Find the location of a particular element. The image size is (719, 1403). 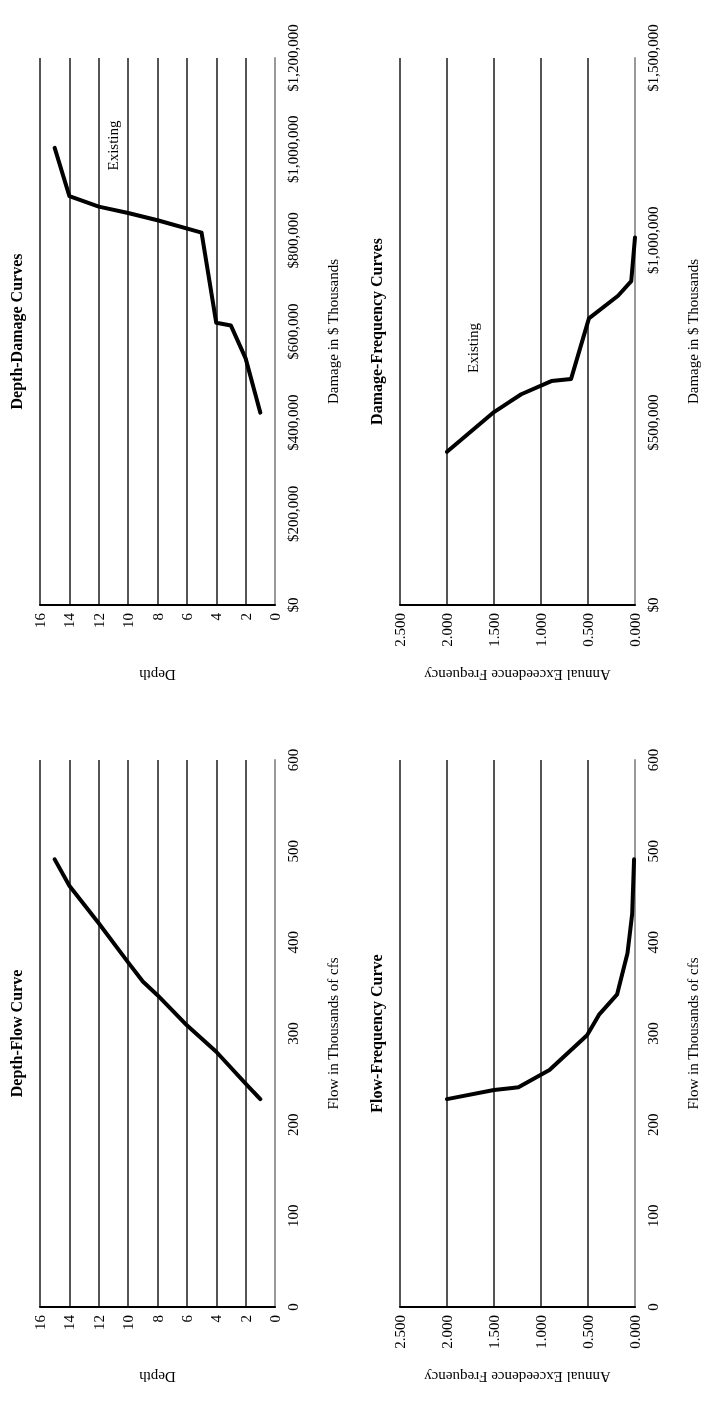

text: Flow-Frequency Curve is located at coordinates (376, 1033).